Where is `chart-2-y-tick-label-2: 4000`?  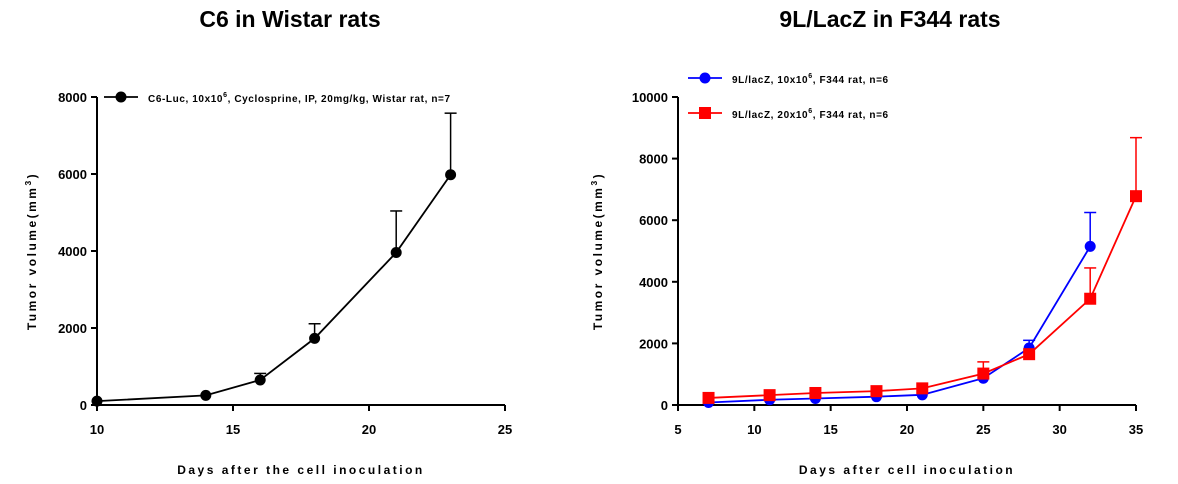 chart-2-y-tick-label-2: 4000 is located at coordinates (653, 282).